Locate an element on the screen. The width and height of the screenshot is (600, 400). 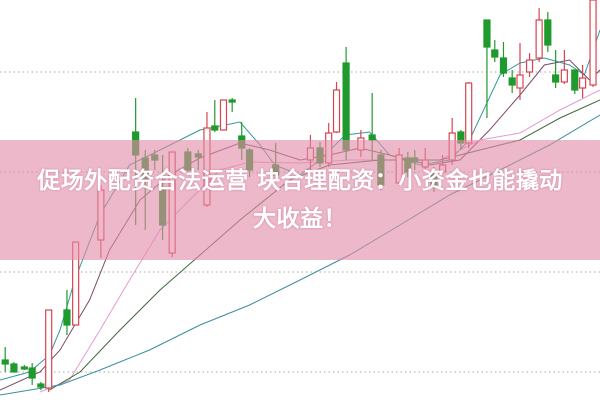
headline-line-2: 大收益！ is located at coordinates (300, 219).